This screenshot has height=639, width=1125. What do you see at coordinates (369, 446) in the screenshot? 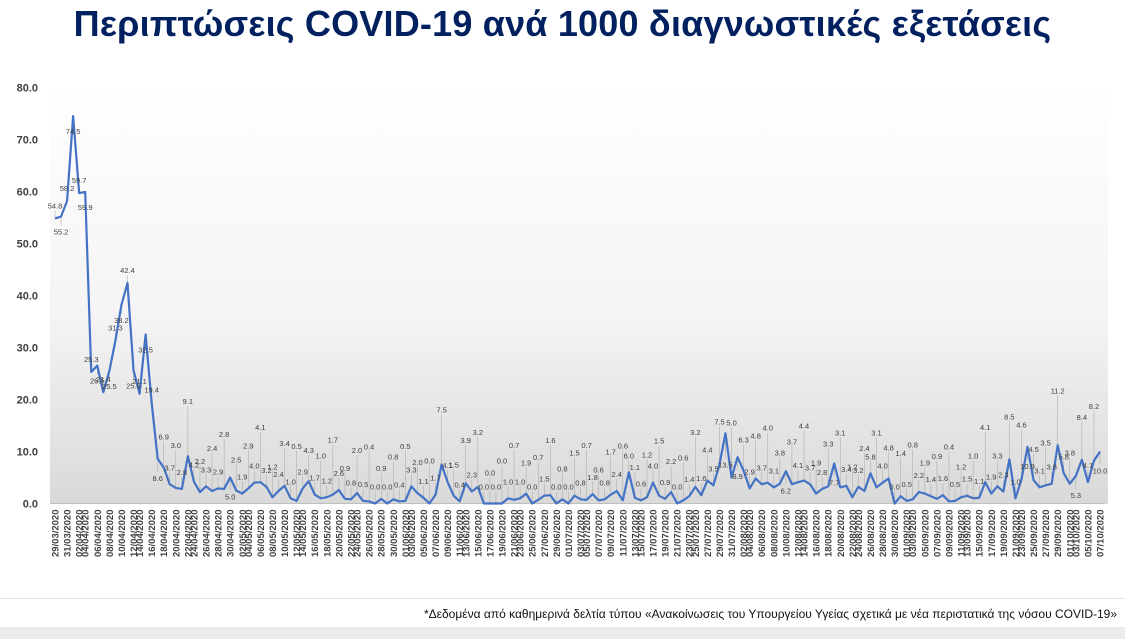
I see `data-label: 0.4` at bounding box center [369, 446].